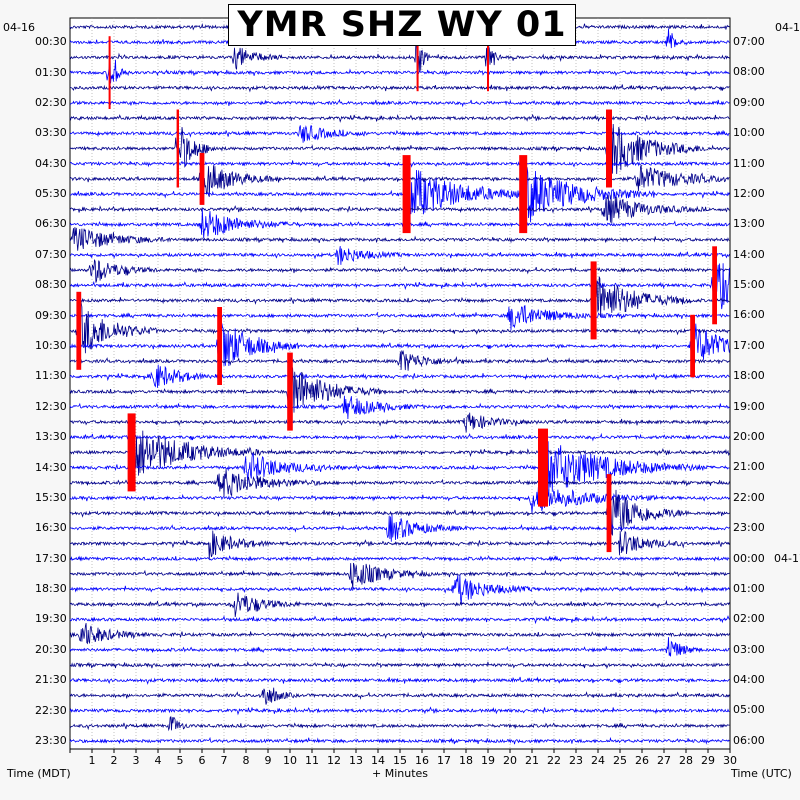  I want to click on left-time-label: 04:30, so click(51, 163).